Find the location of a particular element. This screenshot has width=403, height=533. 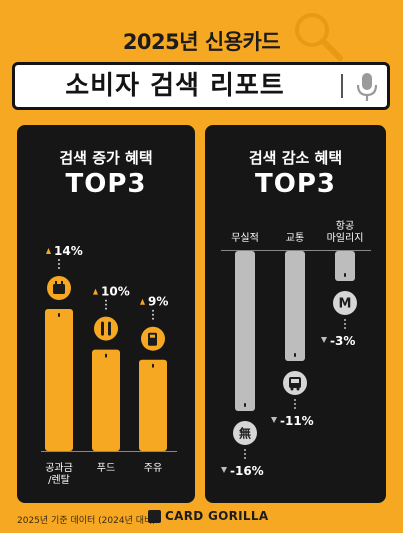

microphone-icon is located at coordinates (367, 87).